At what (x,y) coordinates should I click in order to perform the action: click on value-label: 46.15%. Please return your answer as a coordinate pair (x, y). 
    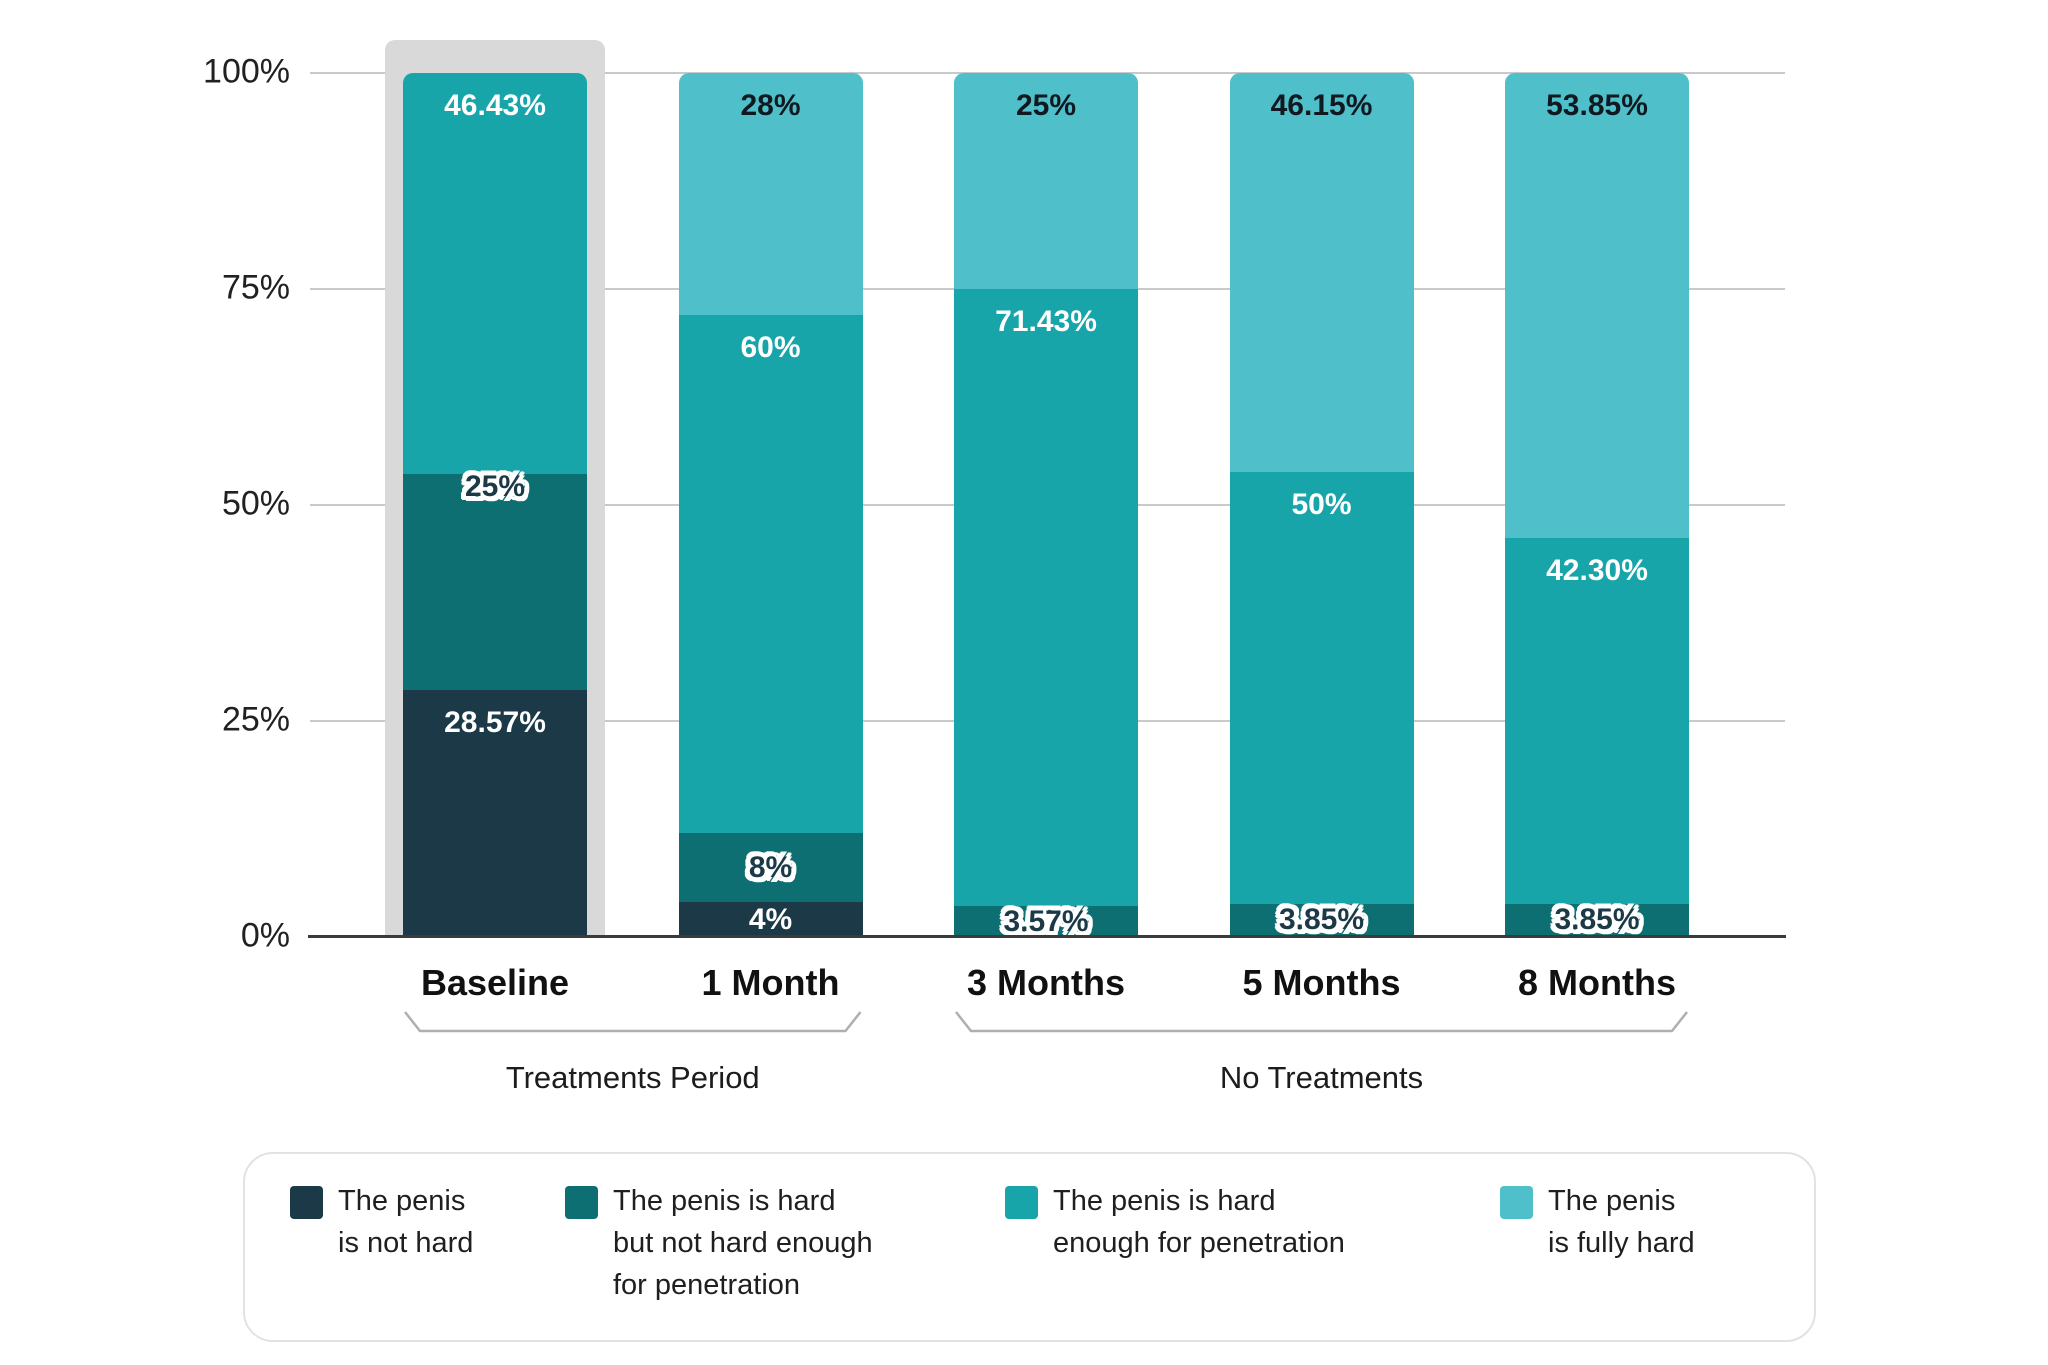
    Looking at the image, I should click on (1321, 106).